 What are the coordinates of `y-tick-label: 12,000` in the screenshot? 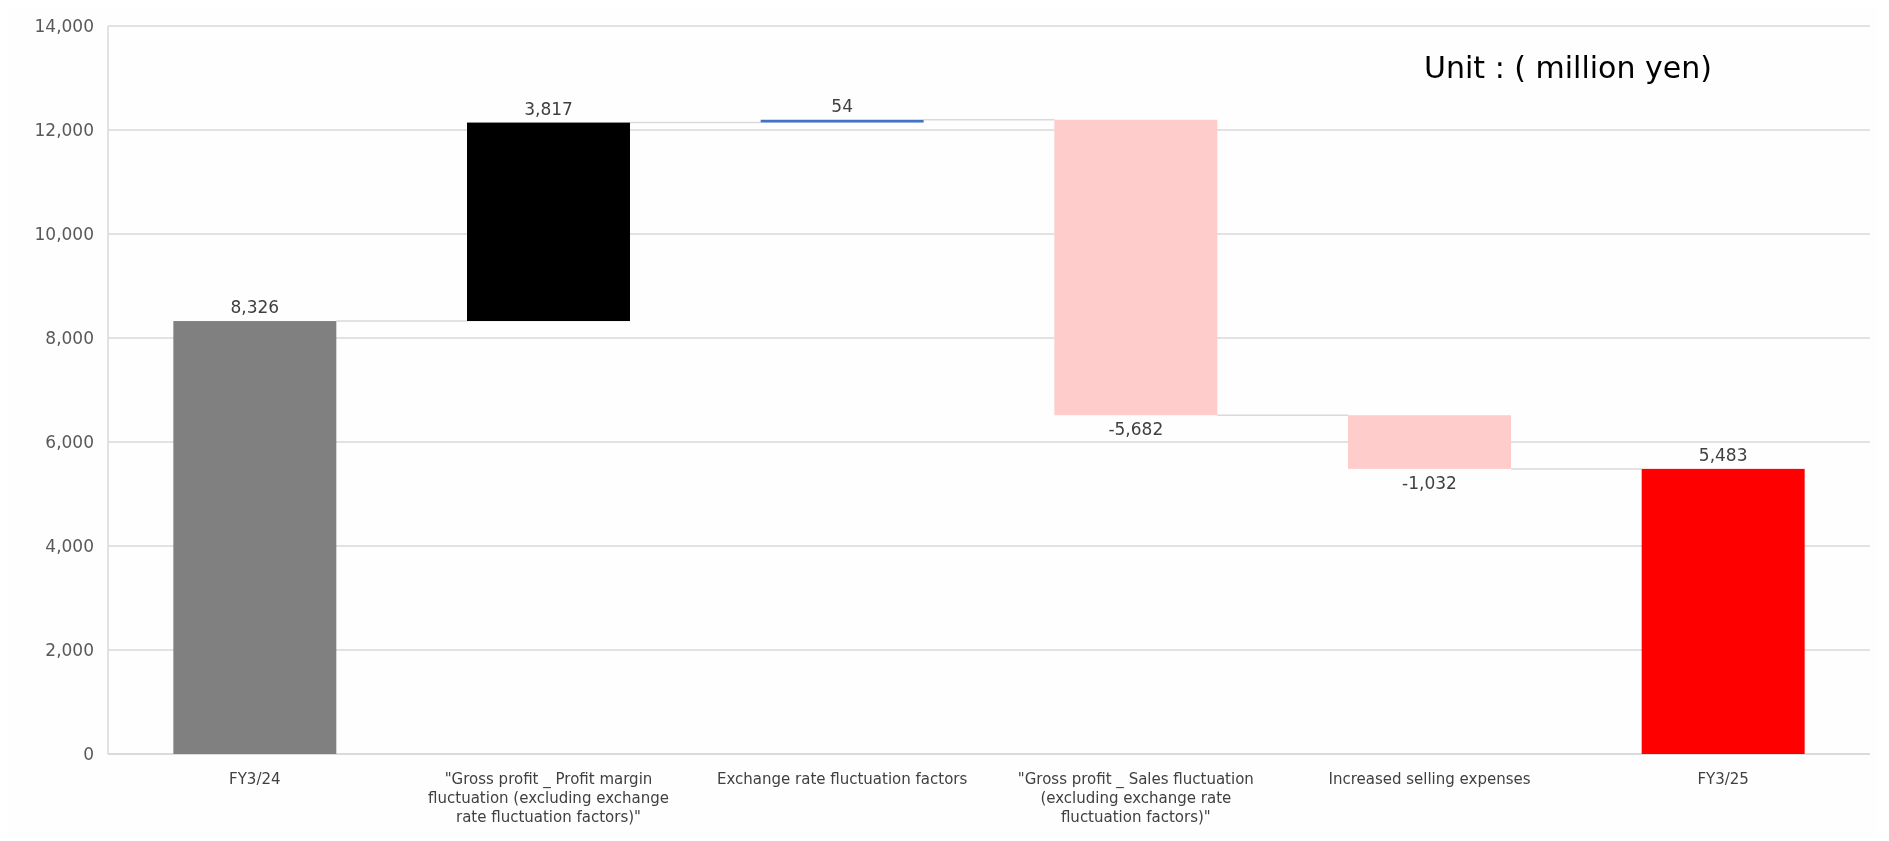 It's located at (64, 130).